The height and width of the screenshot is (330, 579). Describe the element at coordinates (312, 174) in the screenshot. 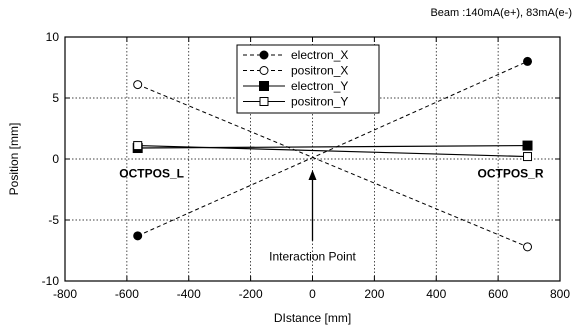

I see `arrow-head` at that location.